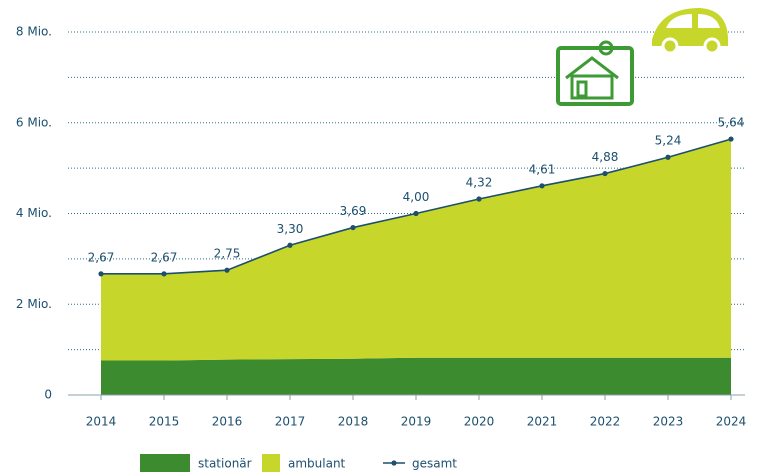  I want to click on value-label: 5,64, so click(731, 123).